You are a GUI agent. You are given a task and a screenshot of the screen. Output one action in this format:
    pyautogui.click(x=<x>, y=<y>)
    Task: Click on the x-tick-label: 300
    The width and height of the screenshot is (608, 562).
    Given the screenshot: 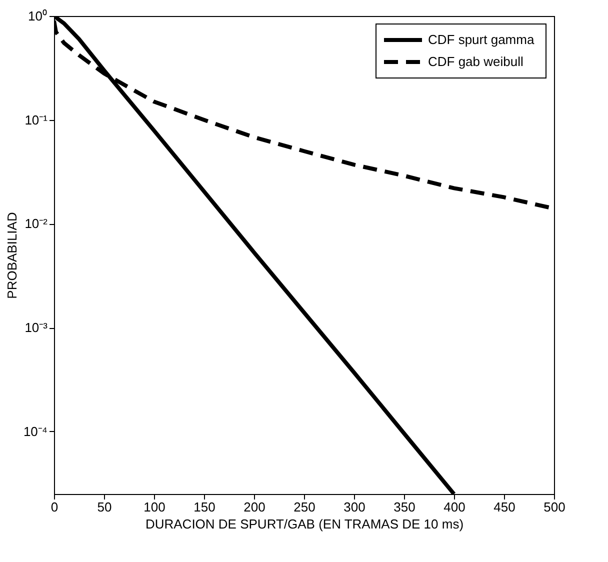 What is the action you would take?
    pyautogui.click(x=355, y=507)
    